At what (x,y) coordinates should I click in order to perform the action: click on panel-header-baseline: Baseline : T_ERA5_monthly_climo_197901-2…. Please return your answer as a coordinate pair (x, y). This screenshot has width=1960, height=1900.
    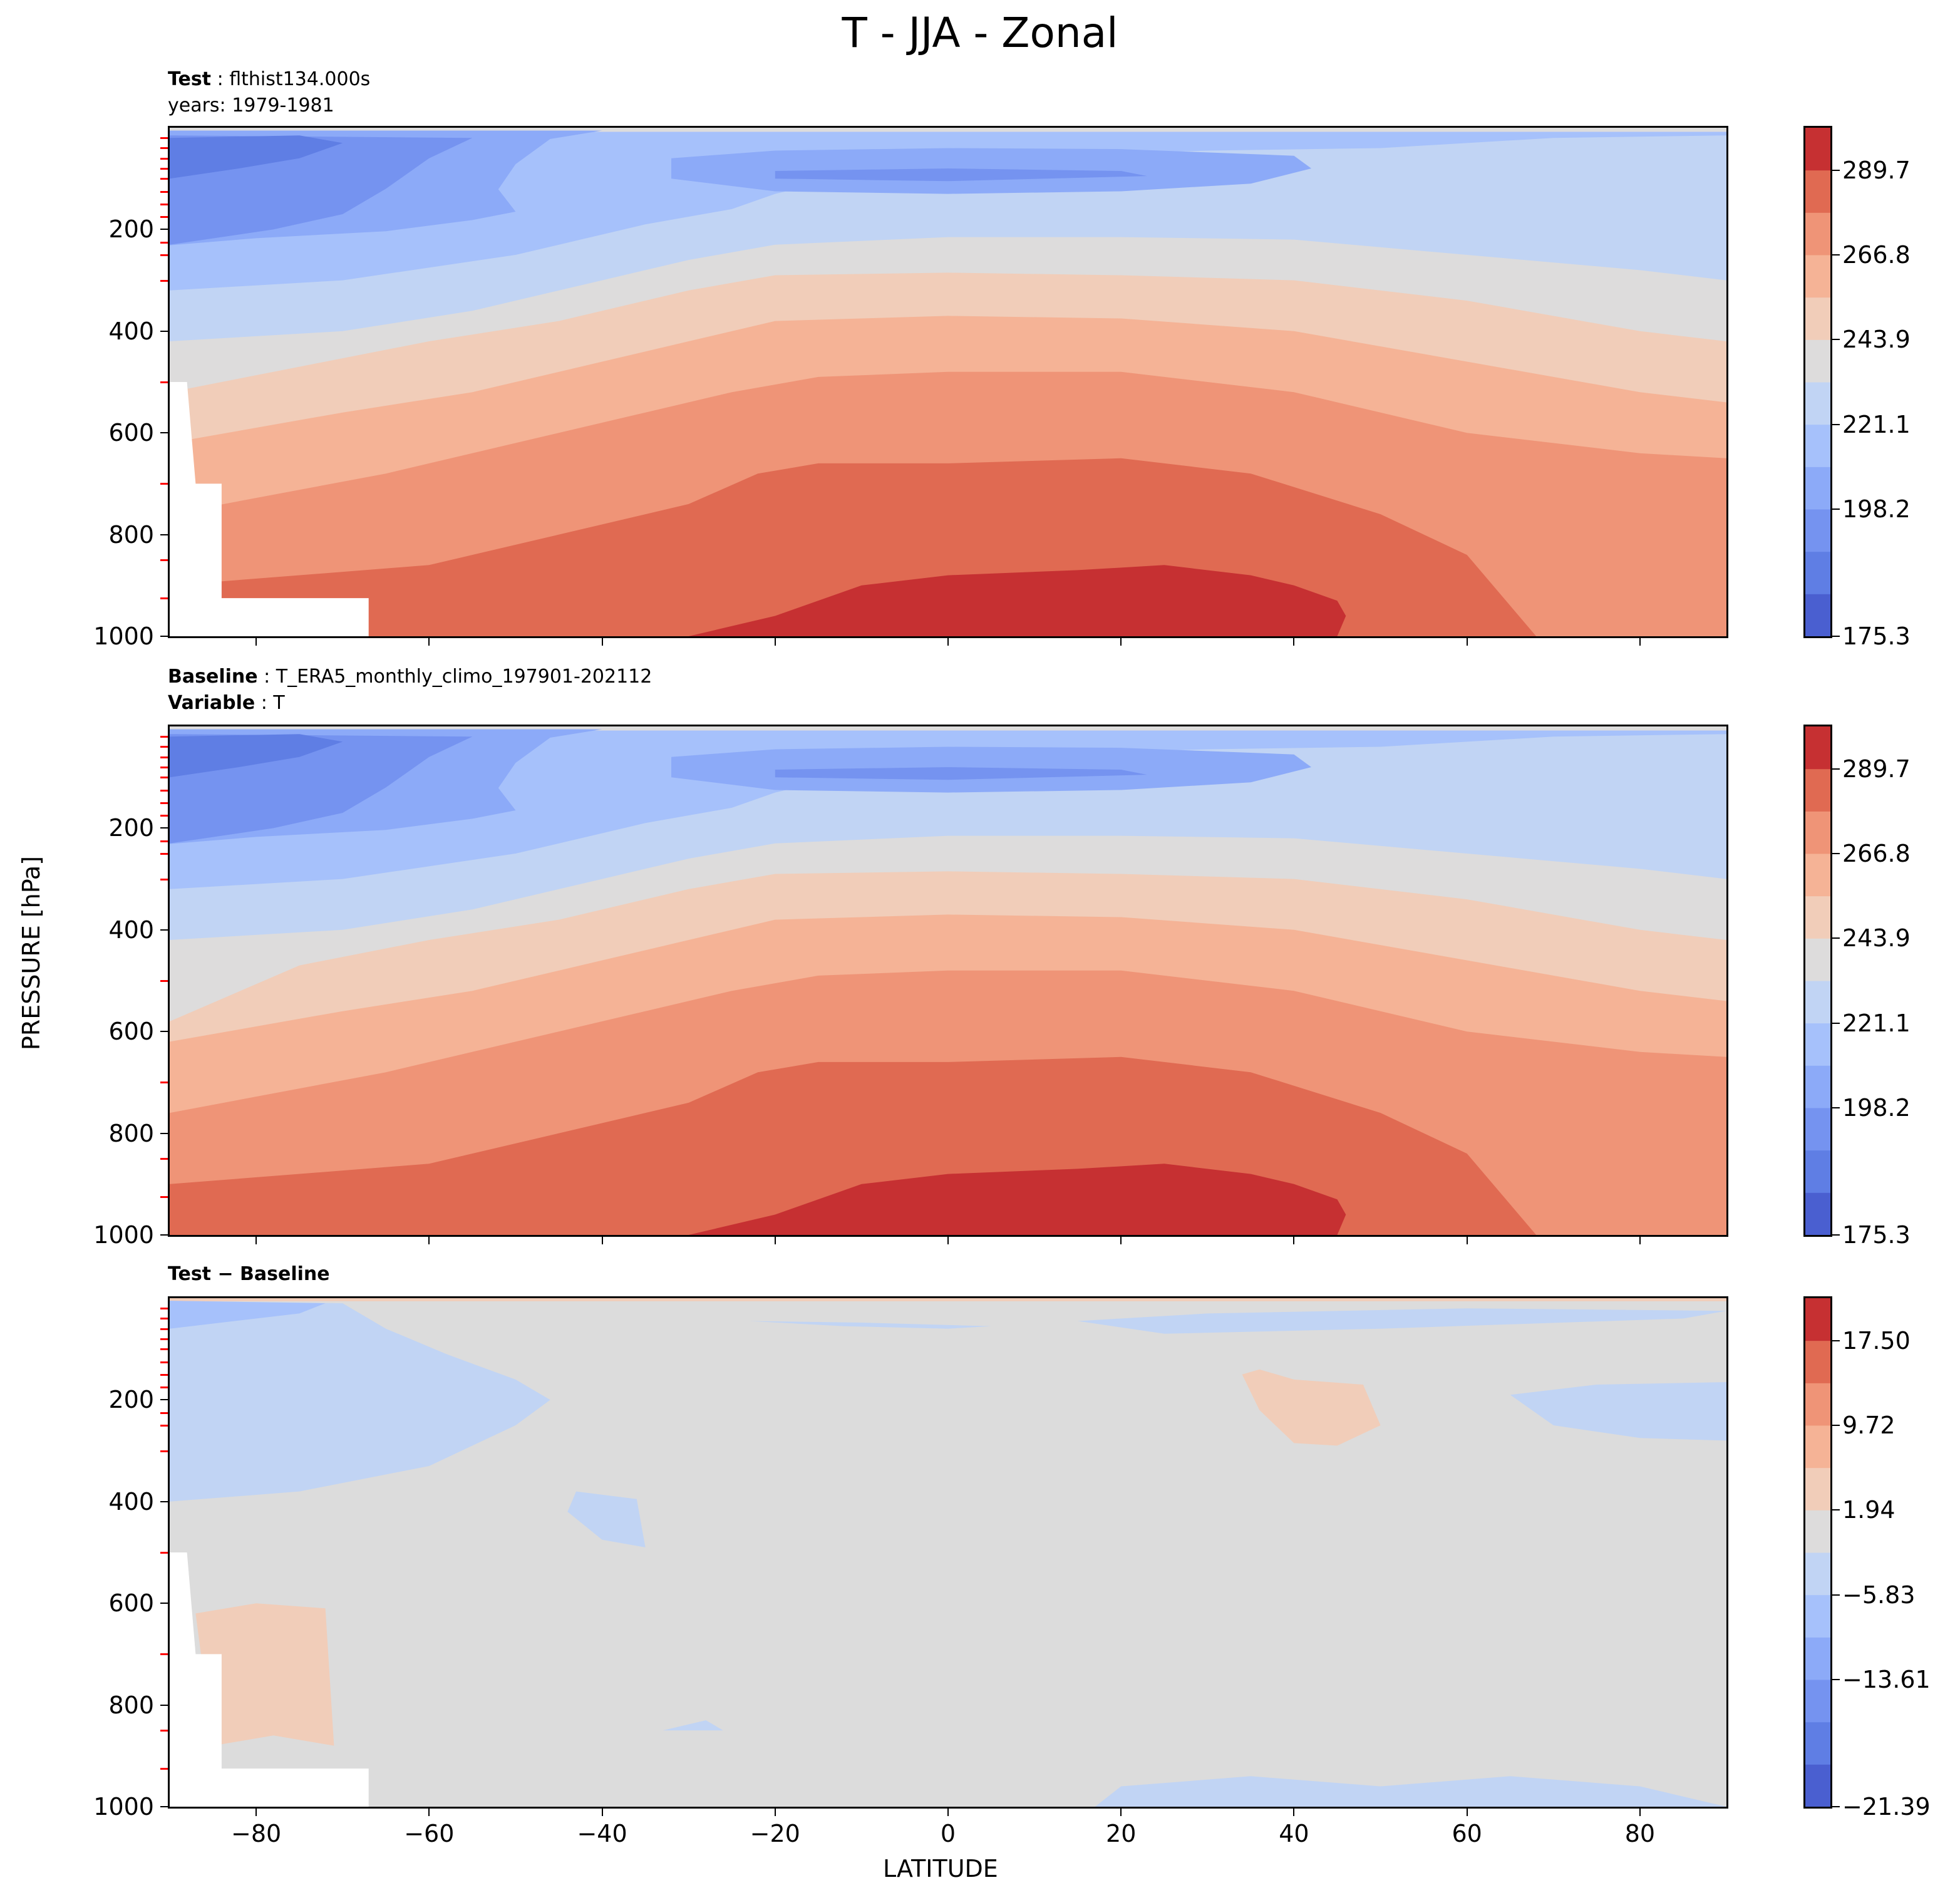
    Looking at the image, I should click on (410, 690).